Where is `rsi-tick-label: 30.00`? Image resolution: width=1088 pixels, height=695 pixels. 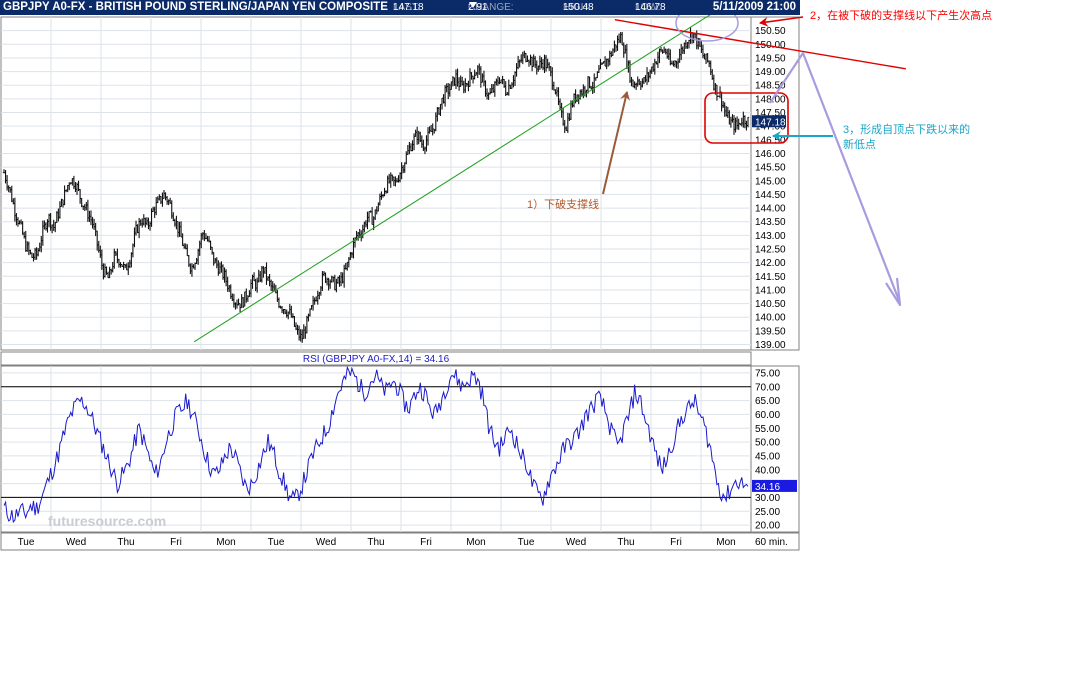
rsi-tick-label: 30.00 is located at coordinates (767, 498).